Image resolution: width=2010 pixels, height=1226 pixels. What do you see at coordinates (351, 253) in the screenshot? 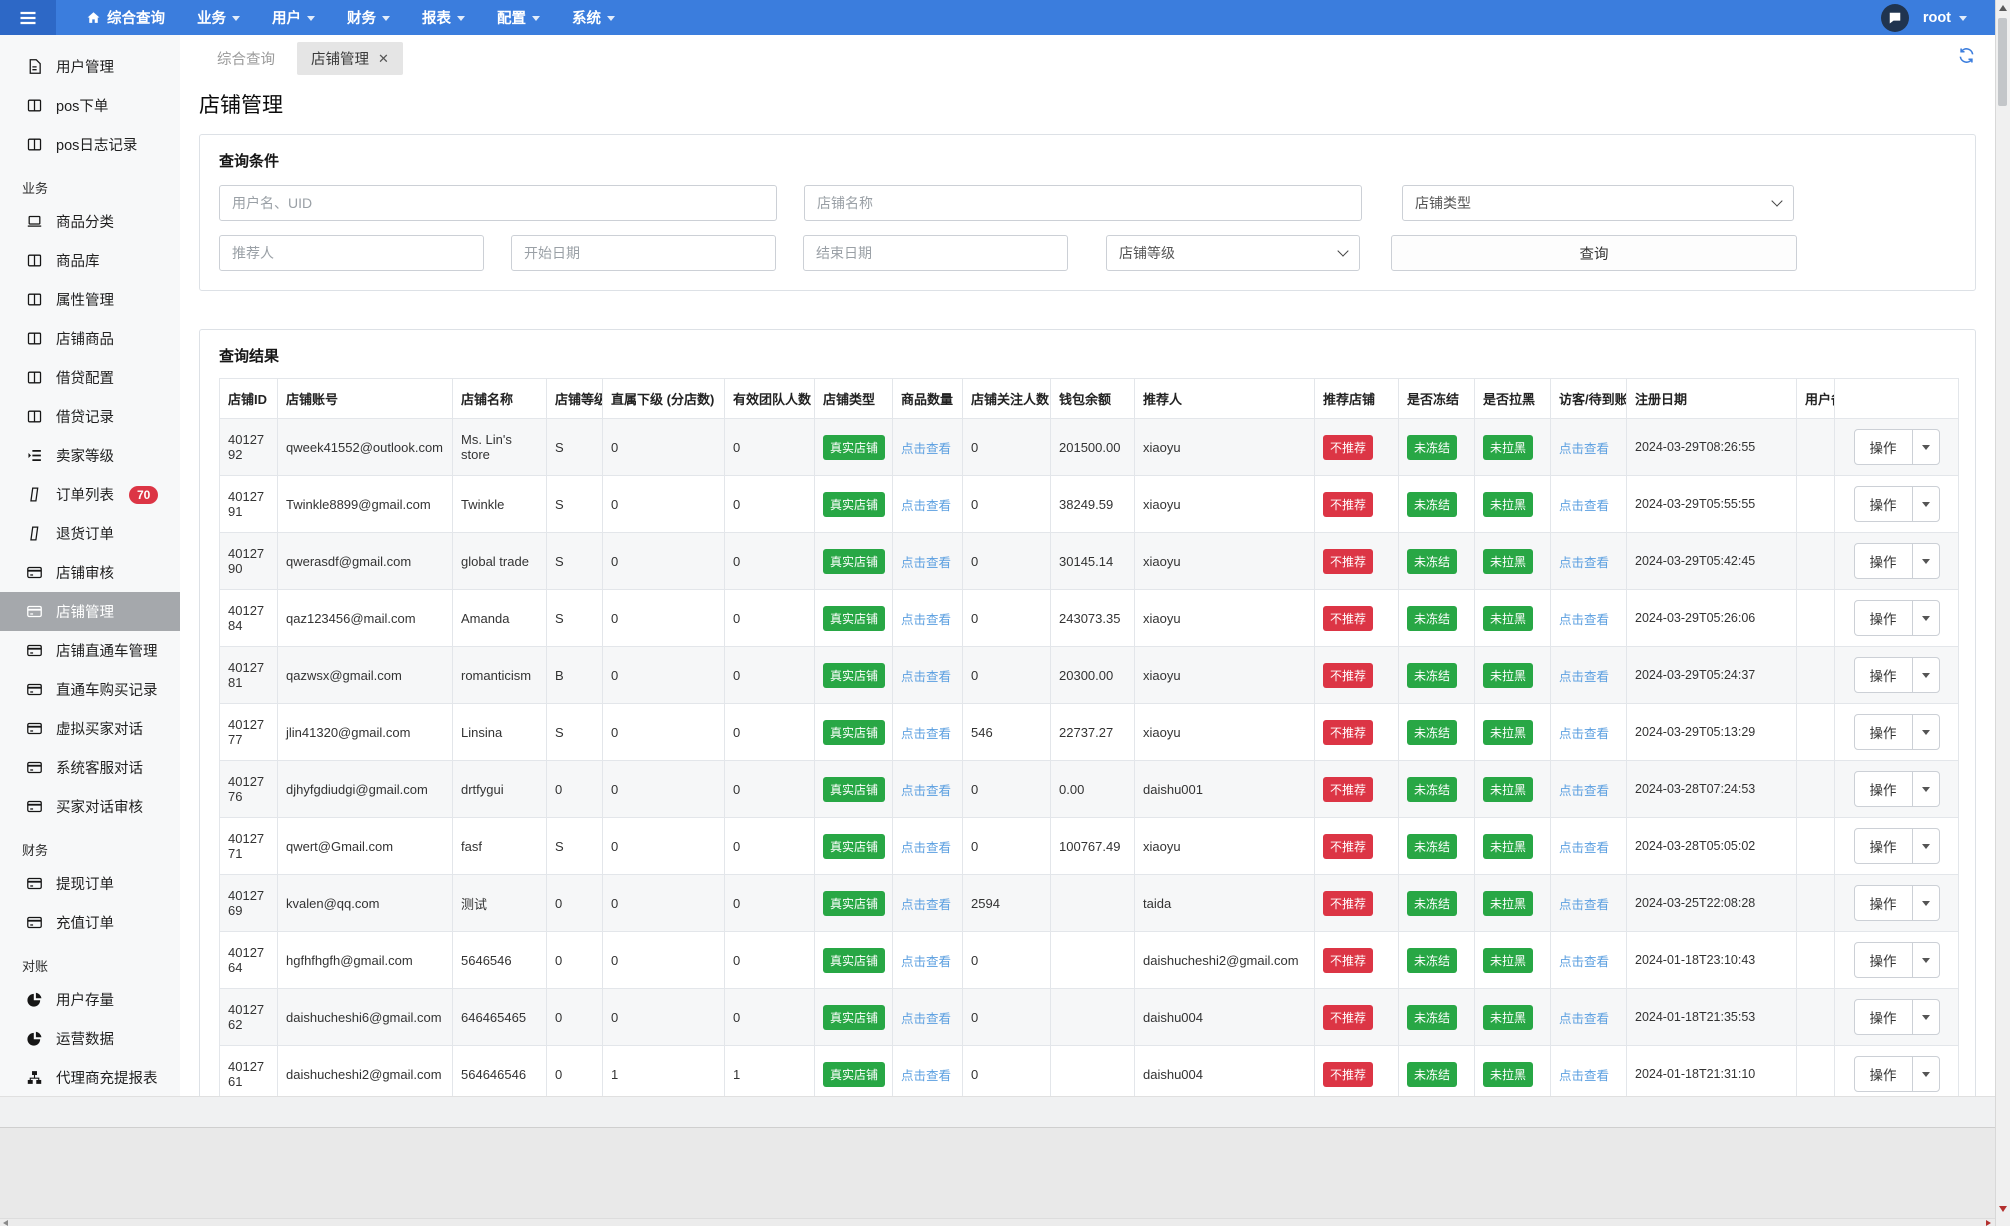
I see `referrer-input` at bounding box center [351, 253].